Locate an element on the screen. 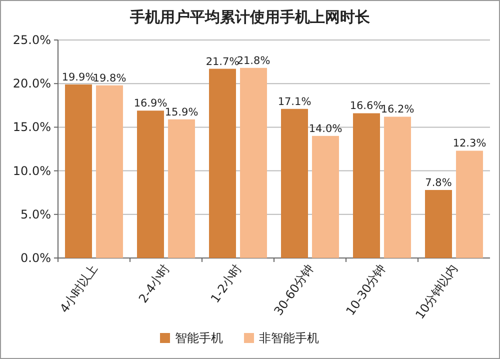  data-label: 16.6% is located at coordinates (367, 106).